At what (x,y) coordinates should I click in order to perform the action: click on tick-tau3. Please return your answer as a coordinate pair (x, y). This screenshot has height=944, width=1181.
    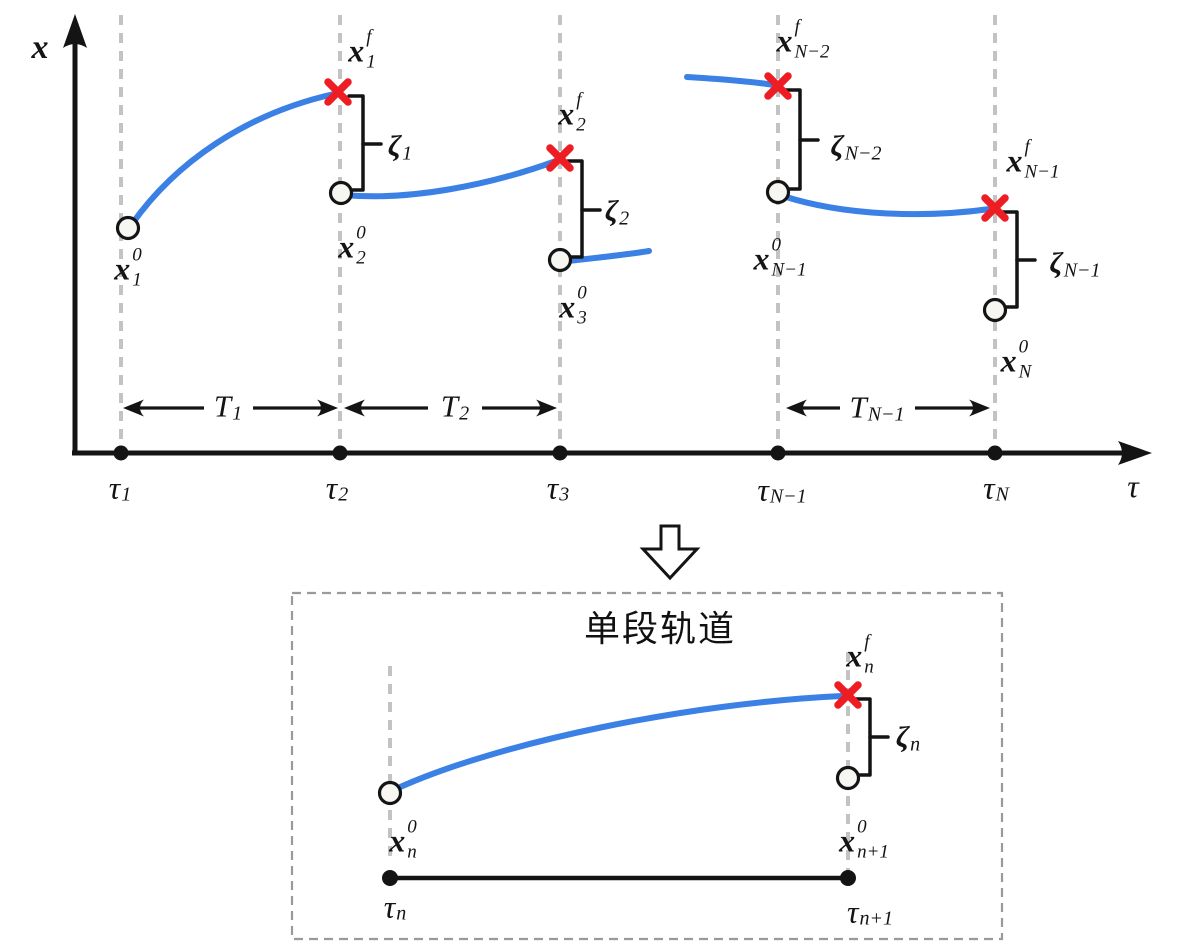
    Looking at the image, I should click on (560, 453).